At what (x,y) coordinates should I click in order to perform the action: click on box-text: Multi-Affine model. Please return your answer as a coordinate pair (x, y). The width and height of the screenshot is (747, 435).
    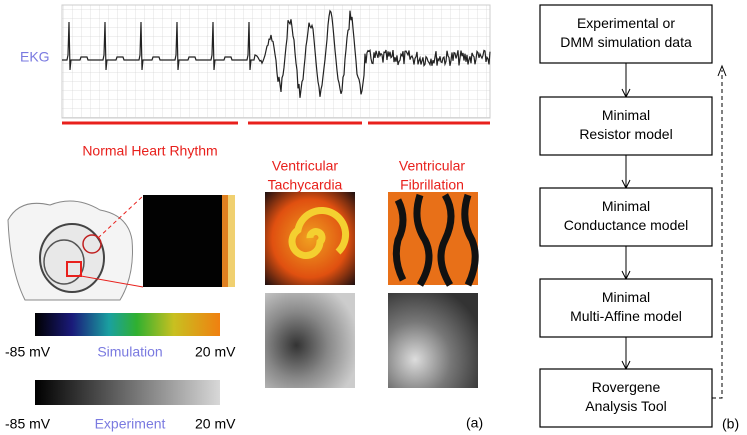
    Looking at the image, I should click on (626, 316).